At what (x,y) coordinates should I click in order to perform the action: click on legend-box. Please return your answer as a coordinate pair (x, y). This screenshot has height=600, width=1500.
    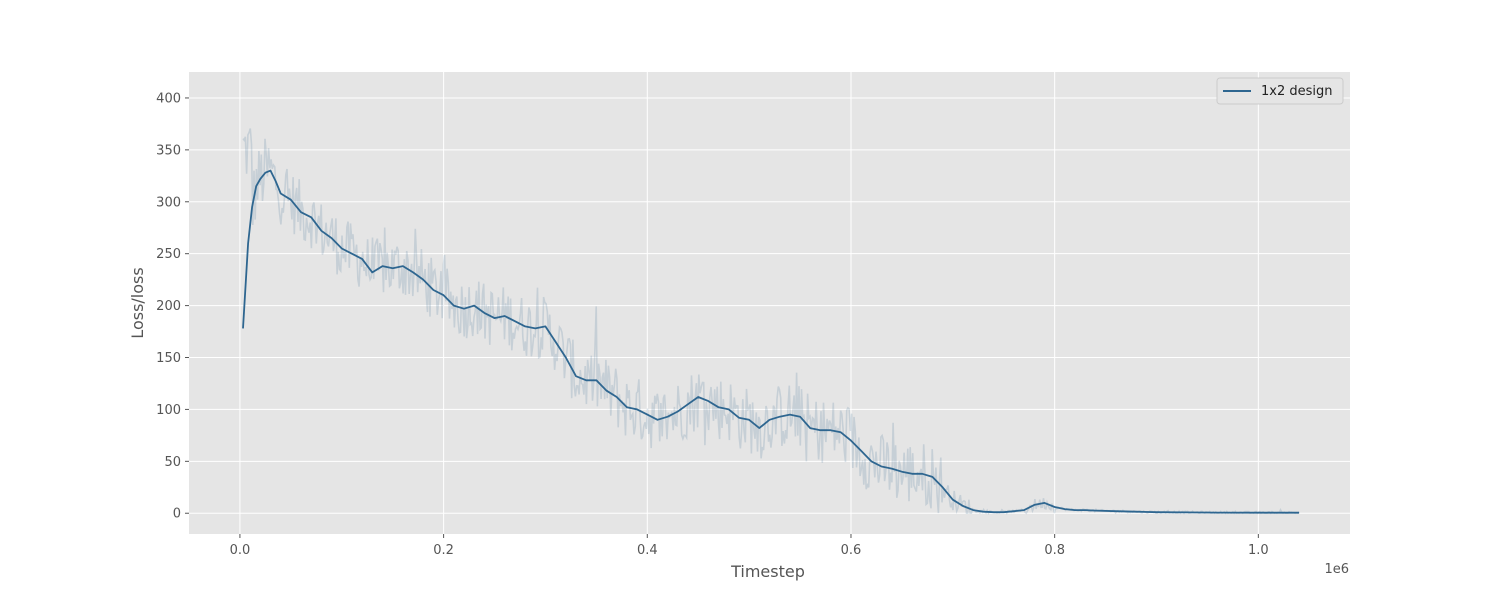
    Looking at the image, I should click on (1280, 91).